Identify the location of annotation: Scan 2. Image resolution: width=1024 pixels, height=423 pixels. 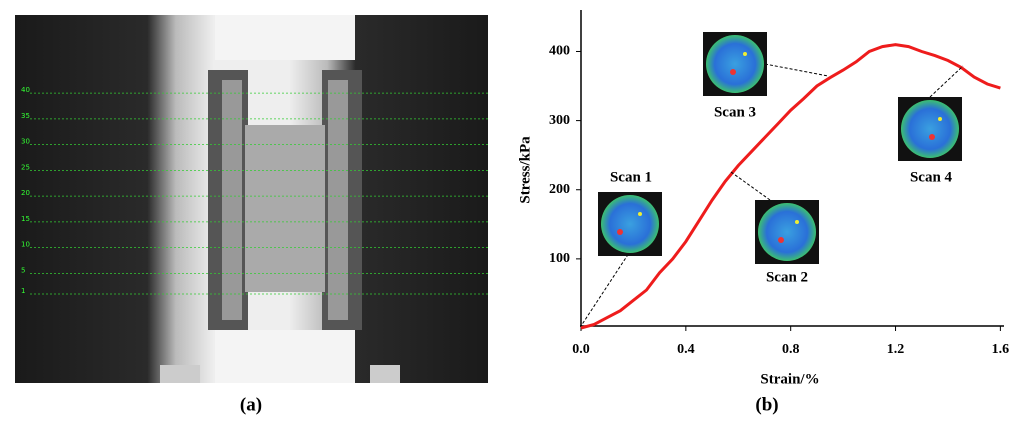
(787, 277).